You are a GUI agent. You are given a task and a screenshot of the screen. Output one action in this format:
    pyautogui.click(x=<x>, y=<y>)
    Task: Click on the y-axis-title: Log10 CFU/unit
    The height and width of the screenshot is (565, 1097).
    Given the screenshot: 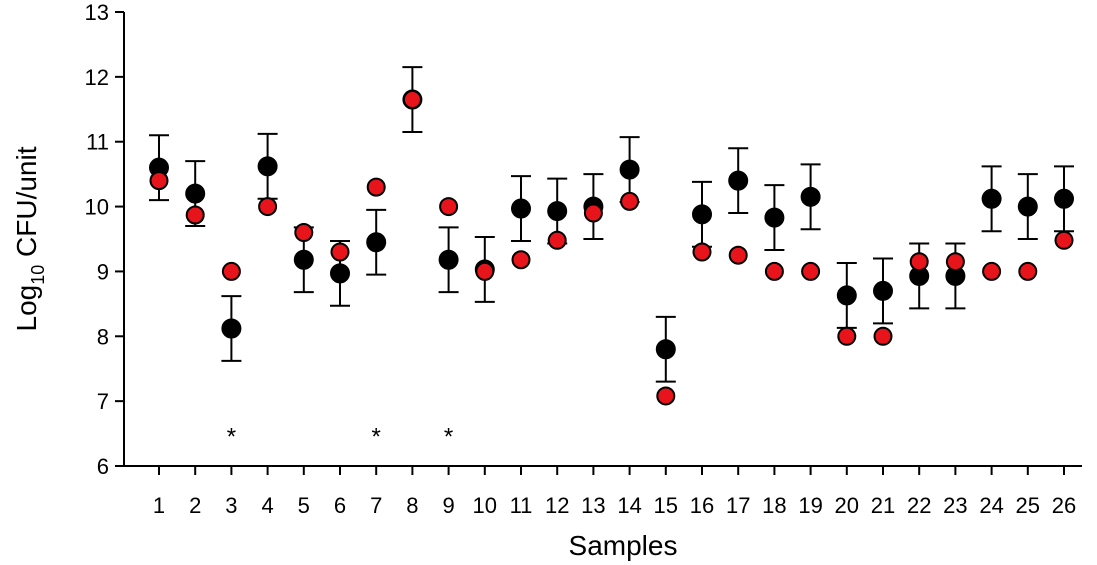 What is the action you would take?
    pyautogui.click(x=29, y=238)
    